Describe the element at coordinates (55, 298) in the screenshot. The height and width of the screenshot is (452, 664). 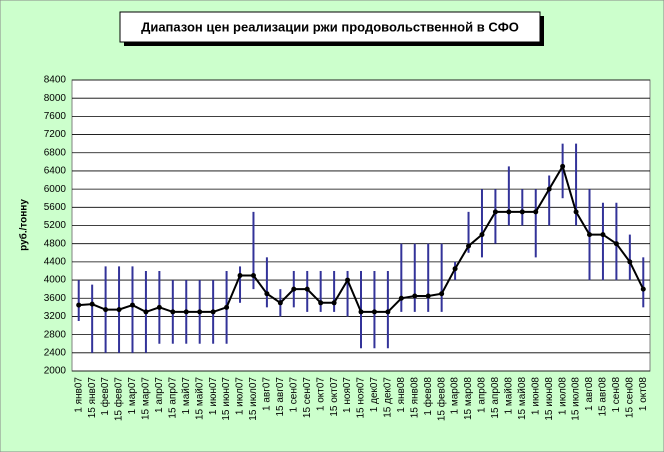
I see `y-tick-label: 3600` at that location.